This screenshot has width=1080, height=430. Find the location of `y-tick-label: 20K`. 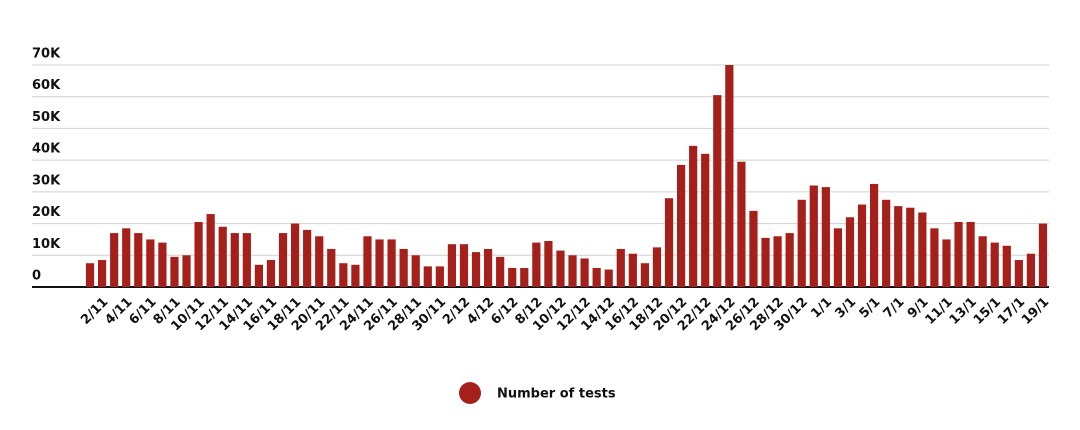

y-tick-label: 20K is located at coordinates (46, 212).